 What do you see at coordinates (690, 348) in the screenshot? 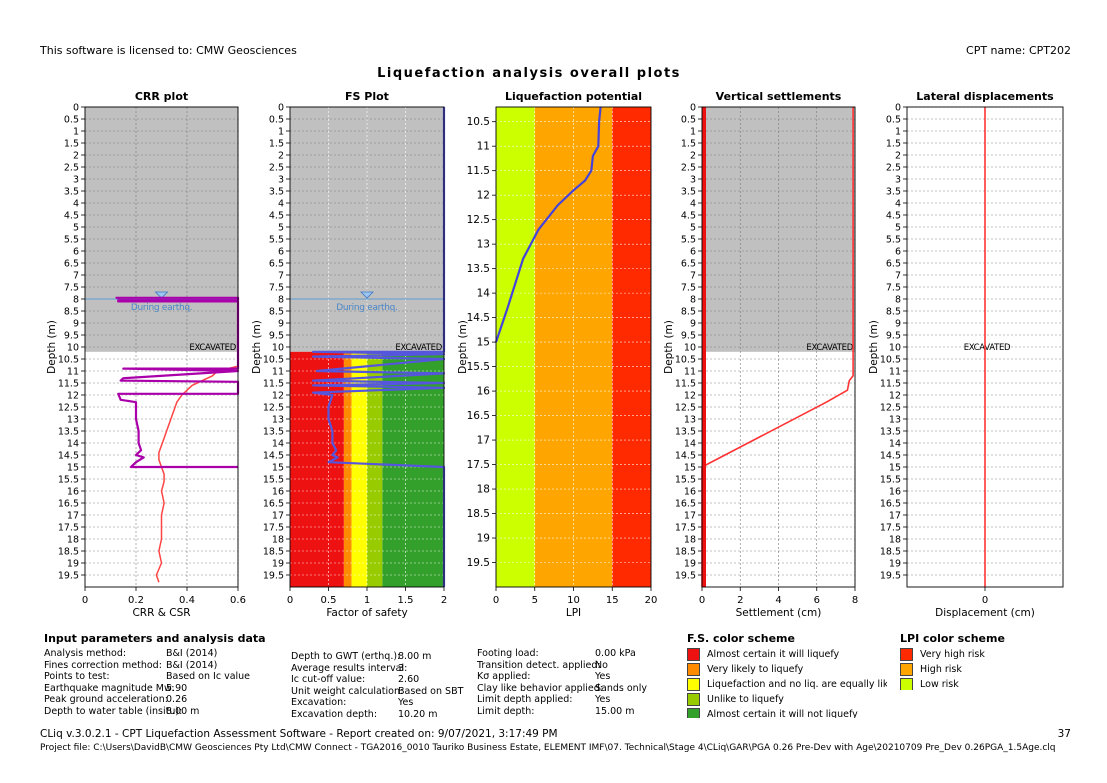
I see `settle-ytick-label: 10` at bounding box center [690, 348].